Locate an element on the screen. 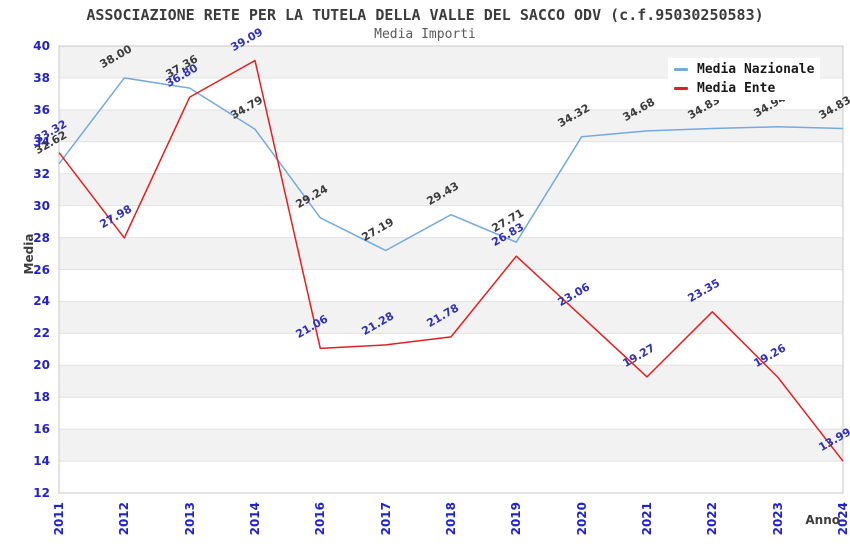  y-axis-title: Media is located at coordinates (29, 254).